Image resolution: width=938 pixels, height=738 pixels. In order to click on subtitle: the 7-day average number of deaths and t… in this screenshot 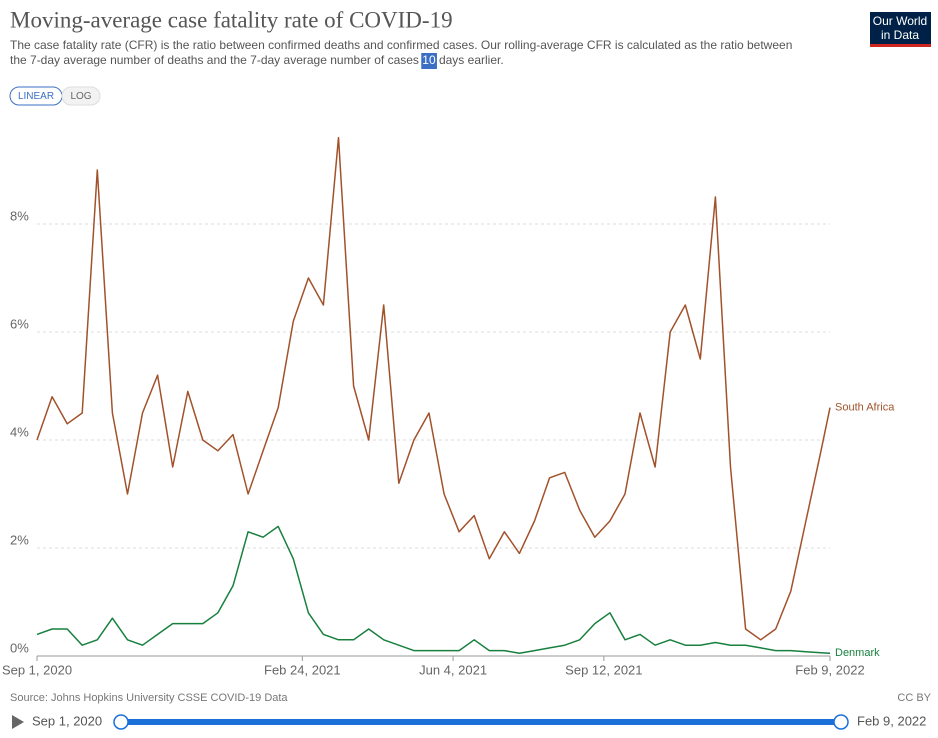, I will do `click(257, 60)`.